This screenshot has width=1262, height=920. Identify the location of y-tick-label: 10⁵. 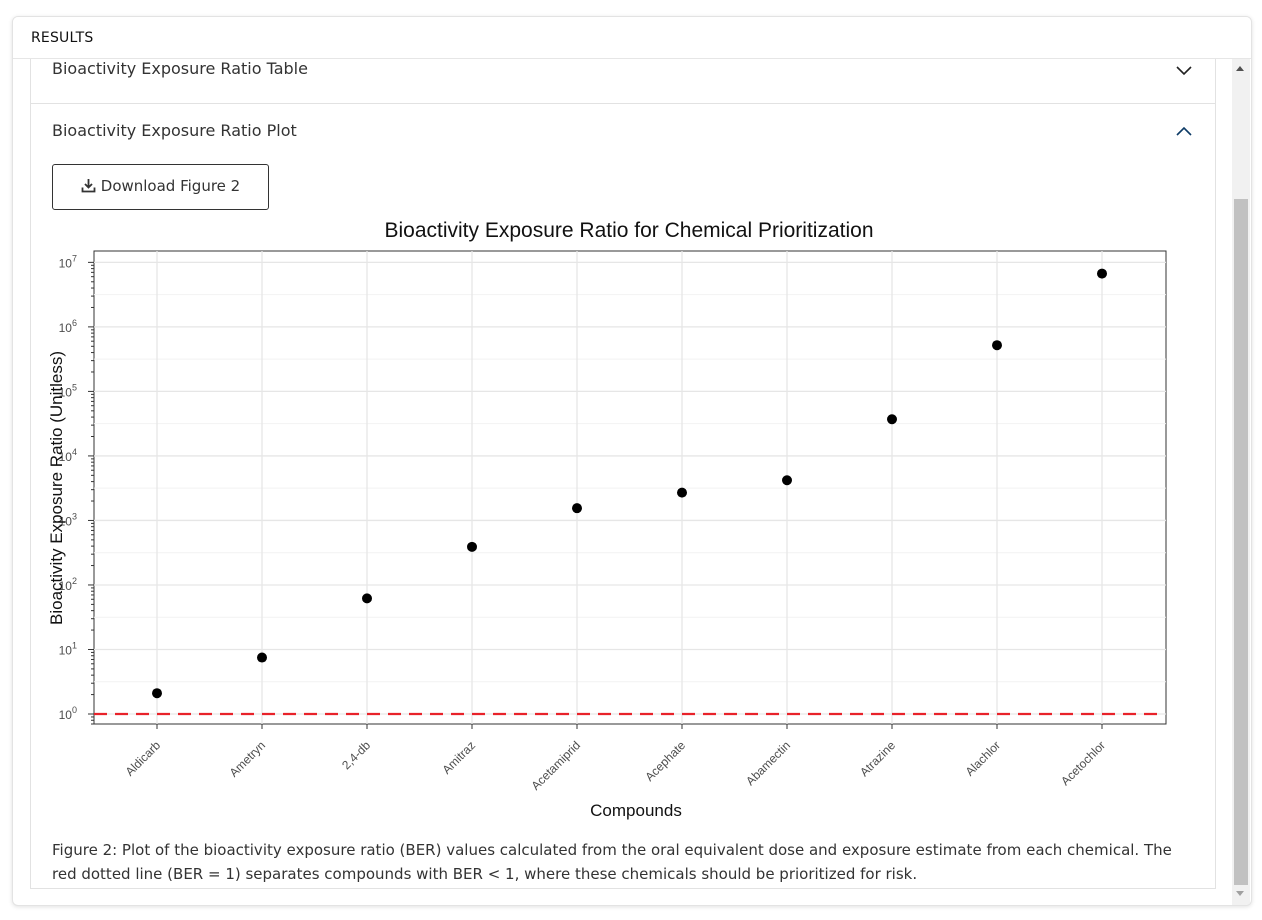
(68, 390).